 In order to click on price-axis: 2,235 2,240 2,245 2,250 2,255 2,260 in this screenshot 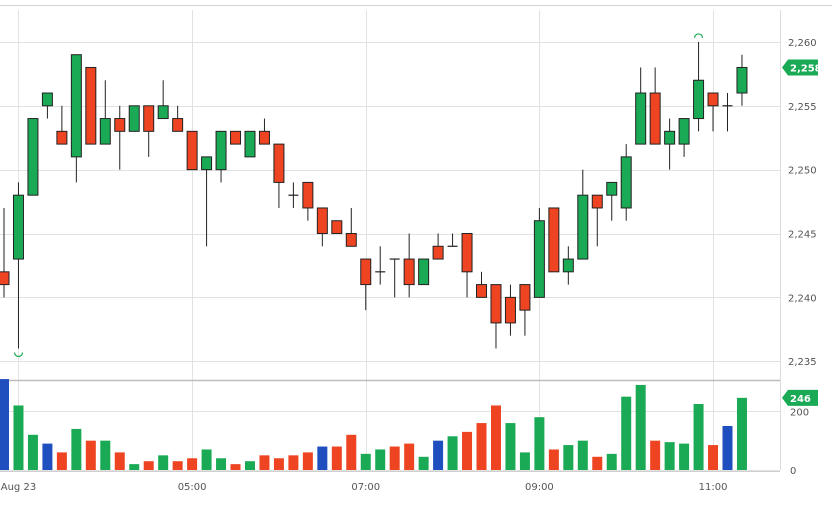, I will do `click(802, 203)`.